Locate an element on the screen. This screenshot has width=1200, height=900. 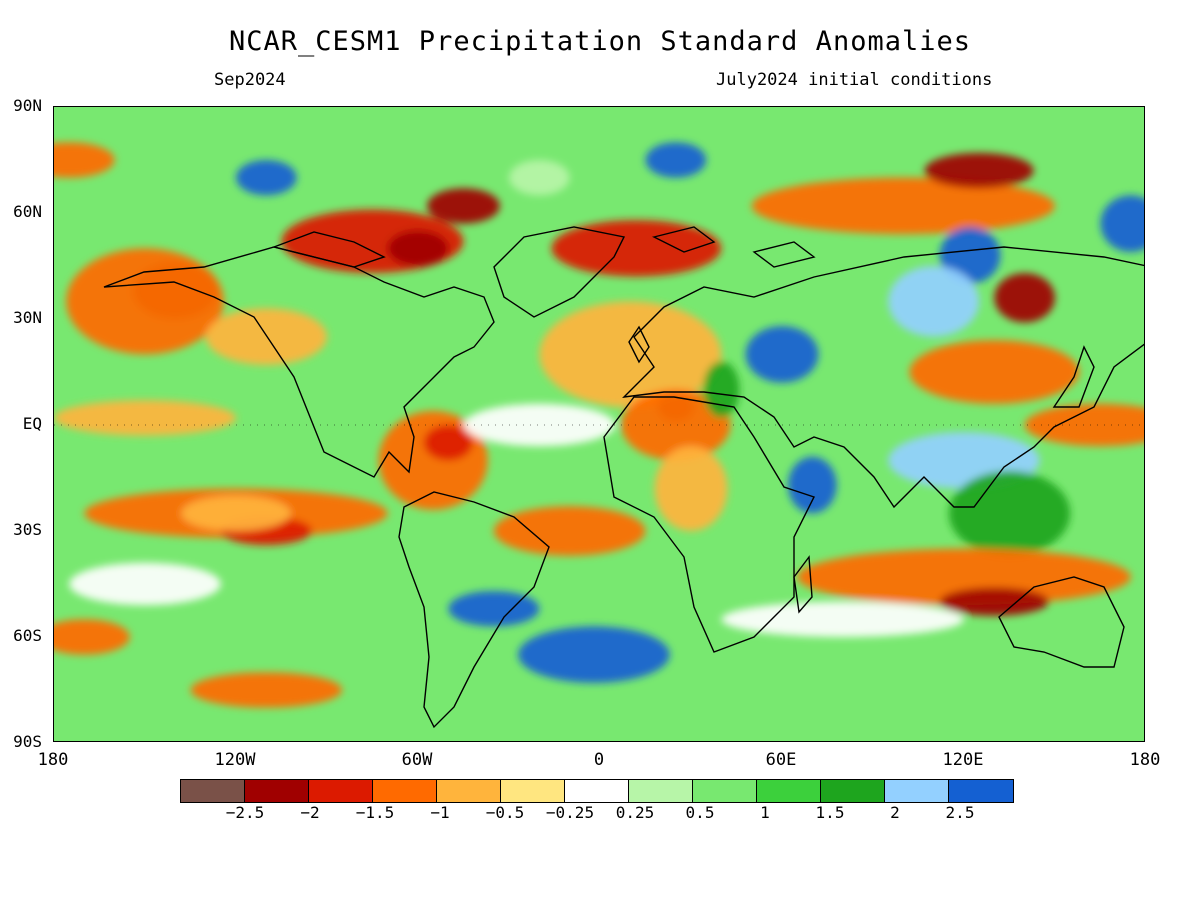
colorbar-label: 1 is located at coordinates (765, 812).